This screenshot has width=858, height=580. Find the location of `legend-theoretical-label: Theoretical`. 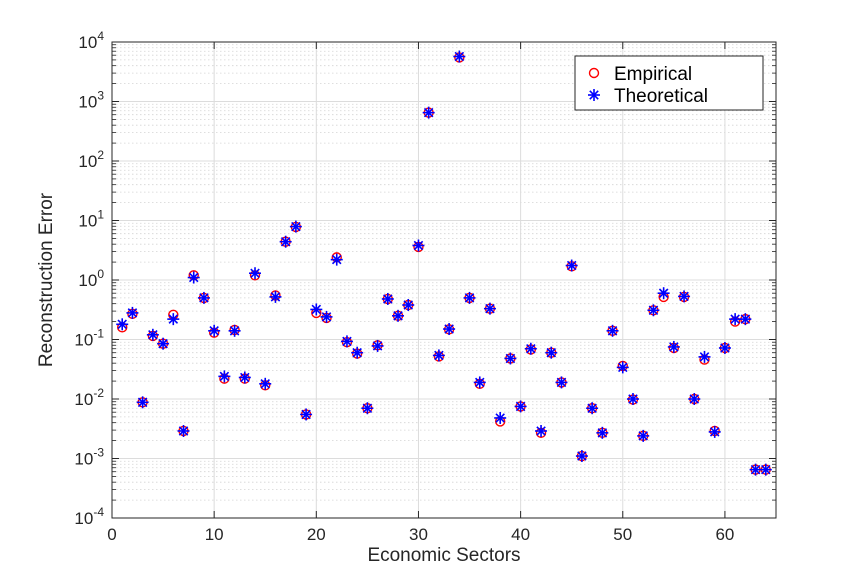

legend-theoretical-label: Theoretical is located at coordinates (661, 96).